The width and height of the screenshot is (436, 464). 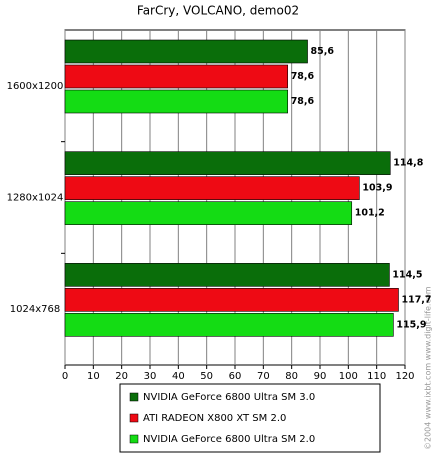 I want to click on y-tick-label: 1280x1024, so click(x=35, y=198).